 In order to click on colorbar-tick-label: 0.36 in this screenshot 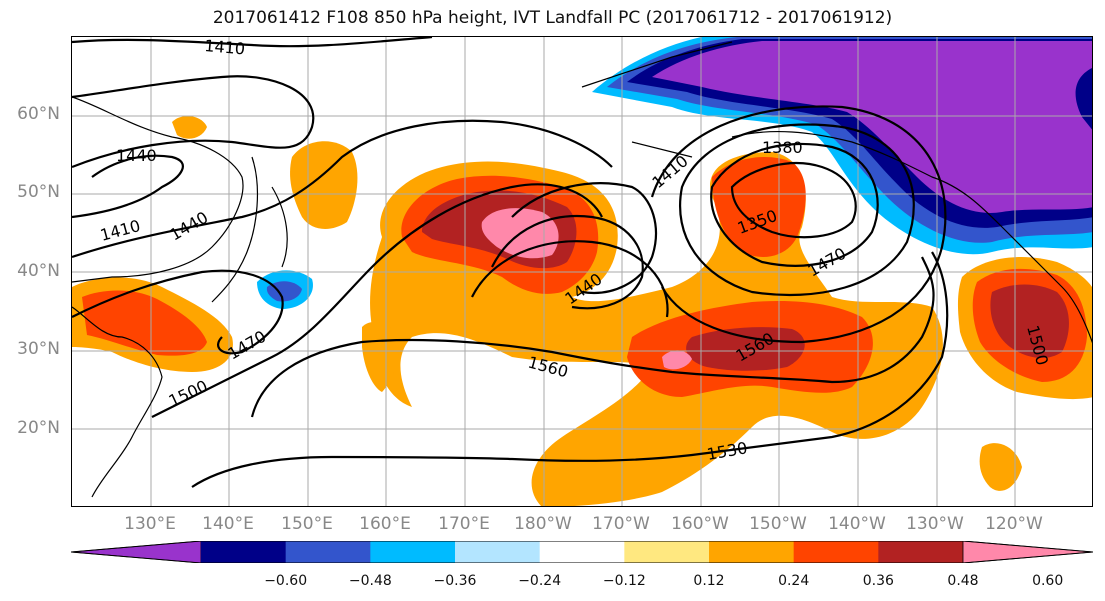, I will do `click(878, 581)`.